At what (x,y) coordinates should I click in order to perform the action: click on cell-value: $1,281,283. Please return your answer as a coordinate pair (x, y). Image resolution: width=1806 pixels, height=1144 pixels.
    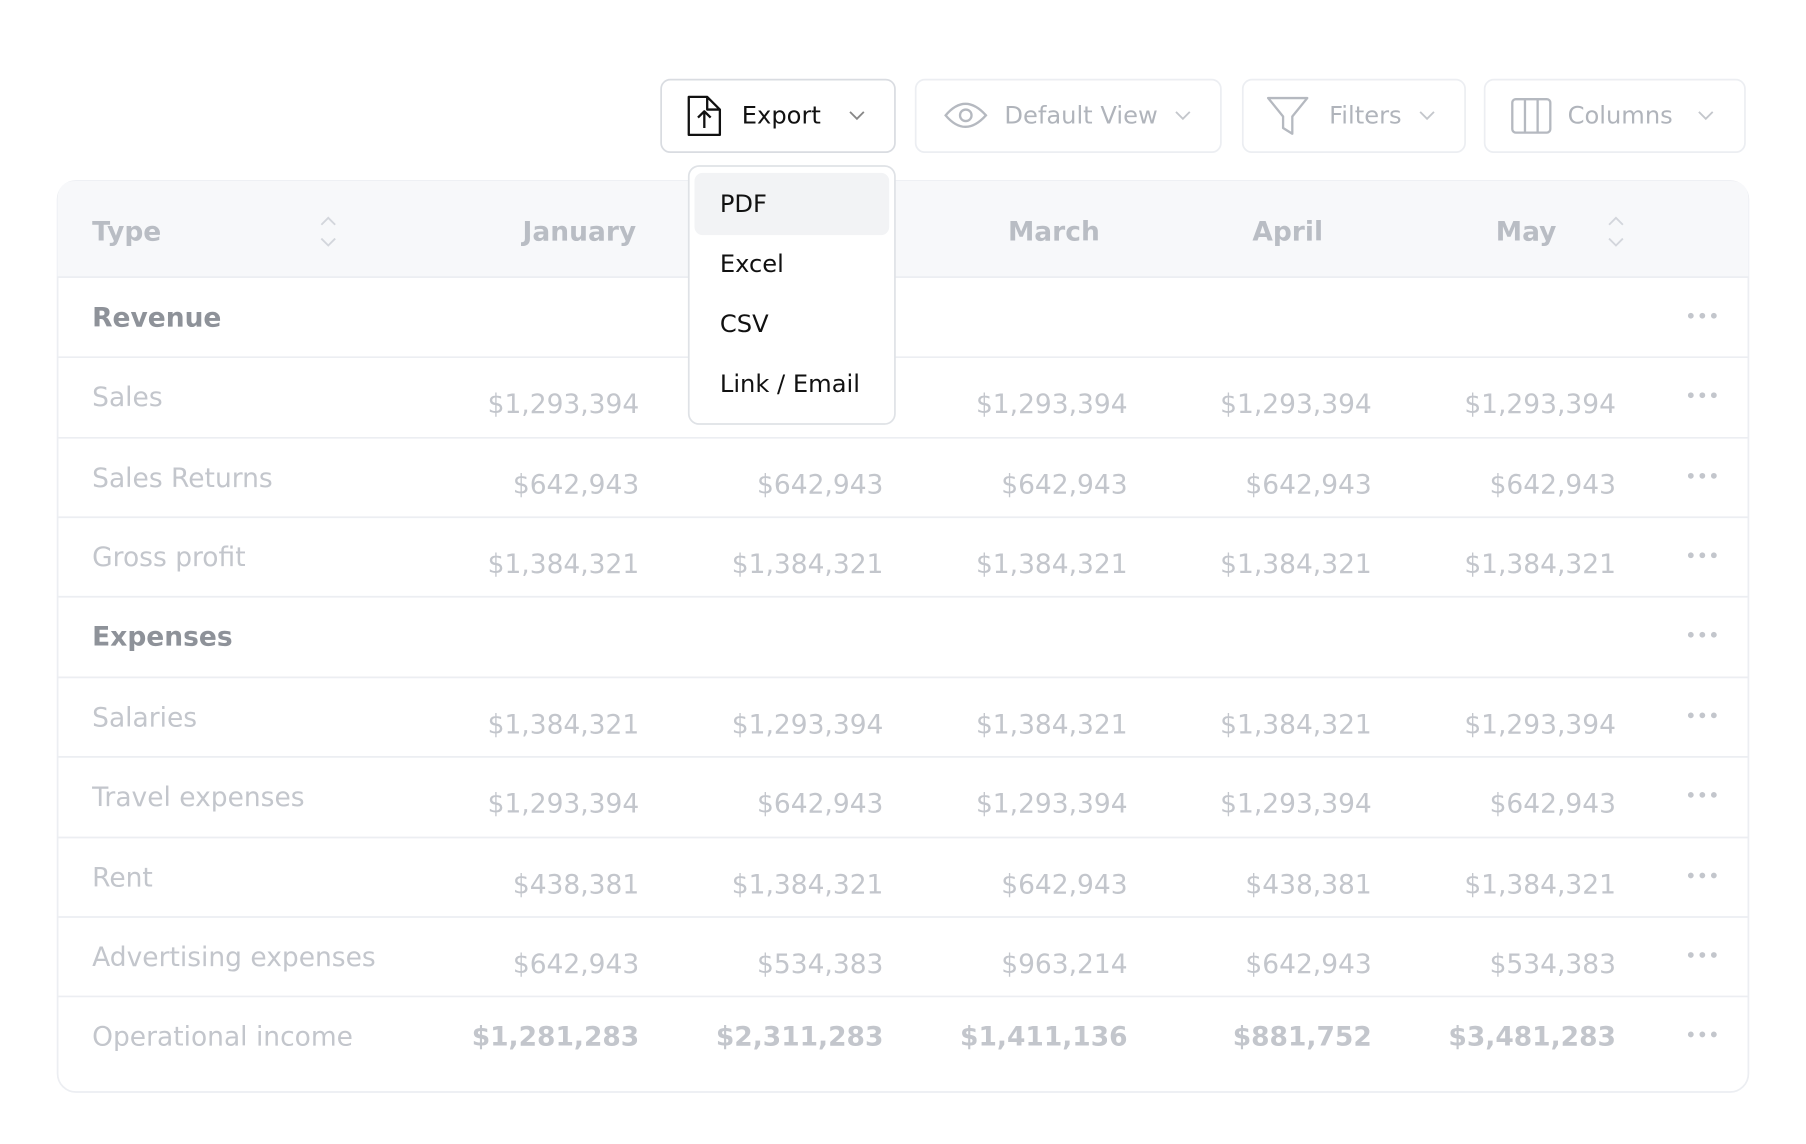
    Looking at the image, I should click on (556, 1036).